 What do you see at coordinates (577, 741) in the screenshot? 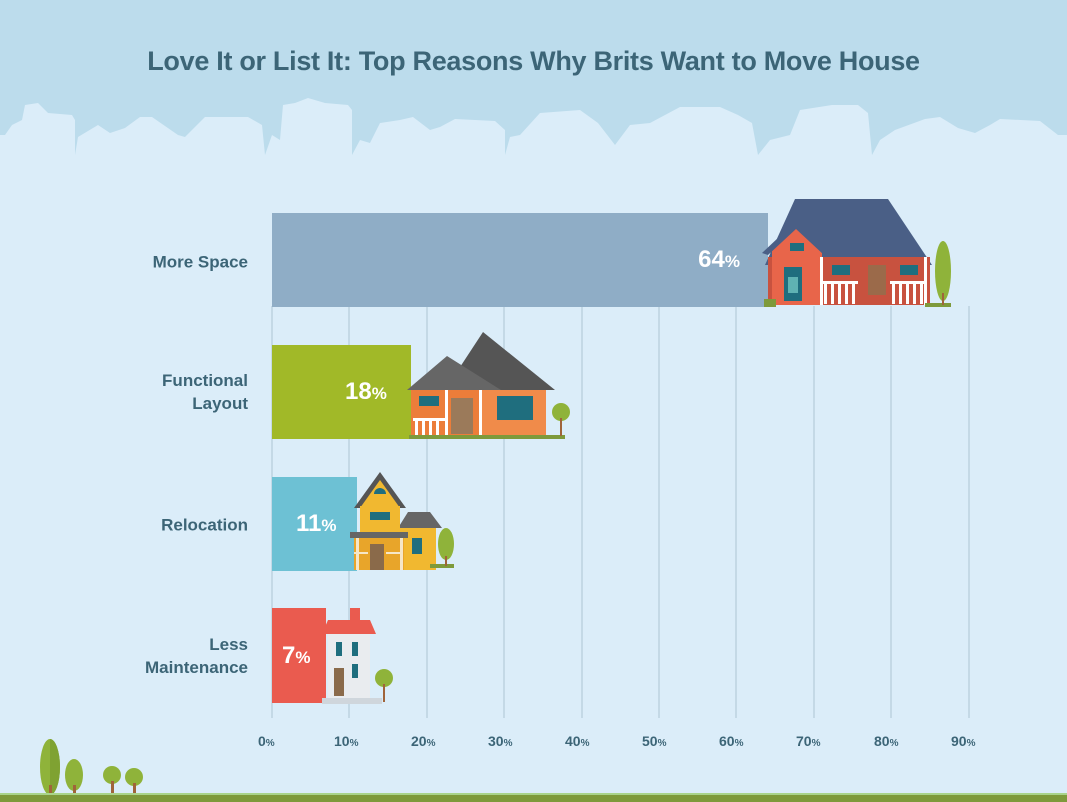
I see `x-tick-40: 40%` at bounding box center [577, 741].